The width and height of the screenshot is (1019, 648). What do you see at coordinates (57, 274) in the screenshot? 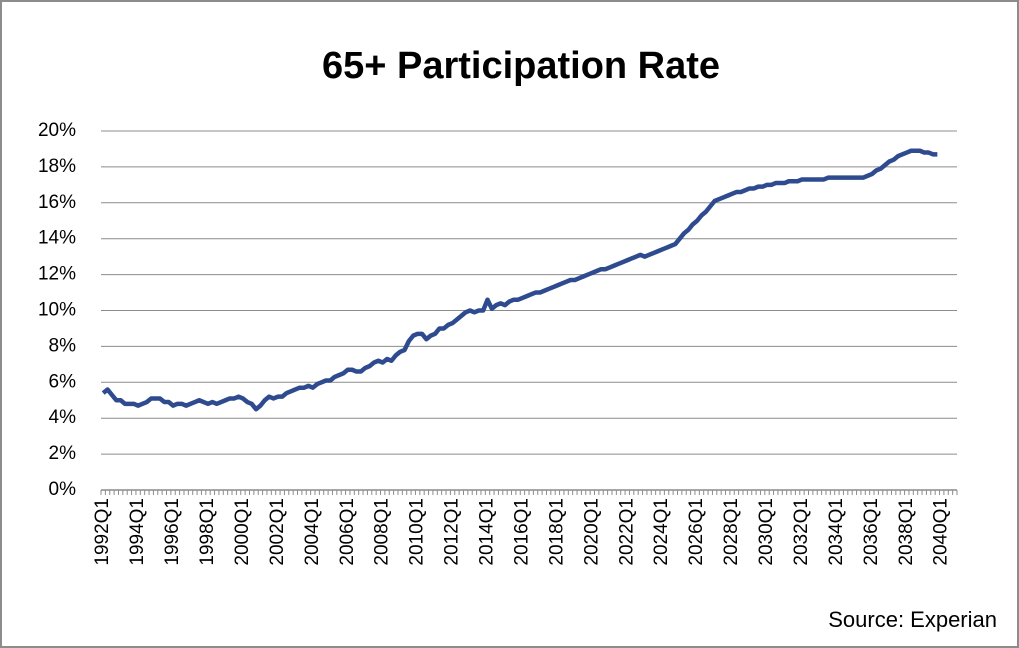
I see `y-tick-label: 12%` at bounding box center [57, 274].